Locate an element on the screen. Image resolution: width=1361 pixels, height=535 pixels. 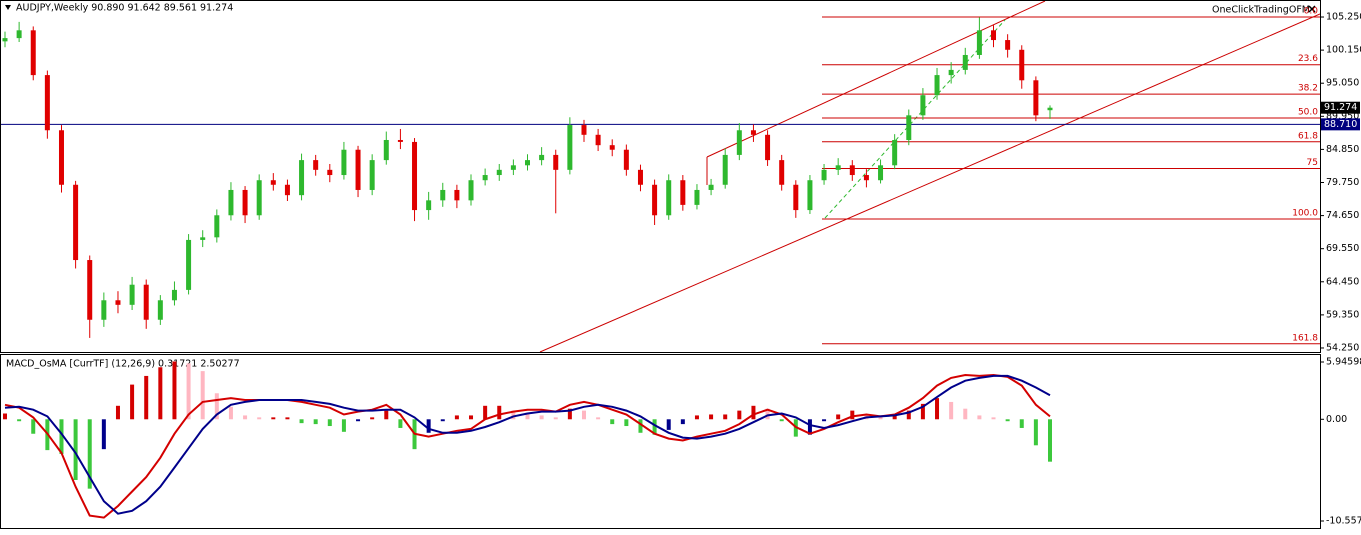
y-tick-label: 0.00 is located at coordinates (1336, 419).